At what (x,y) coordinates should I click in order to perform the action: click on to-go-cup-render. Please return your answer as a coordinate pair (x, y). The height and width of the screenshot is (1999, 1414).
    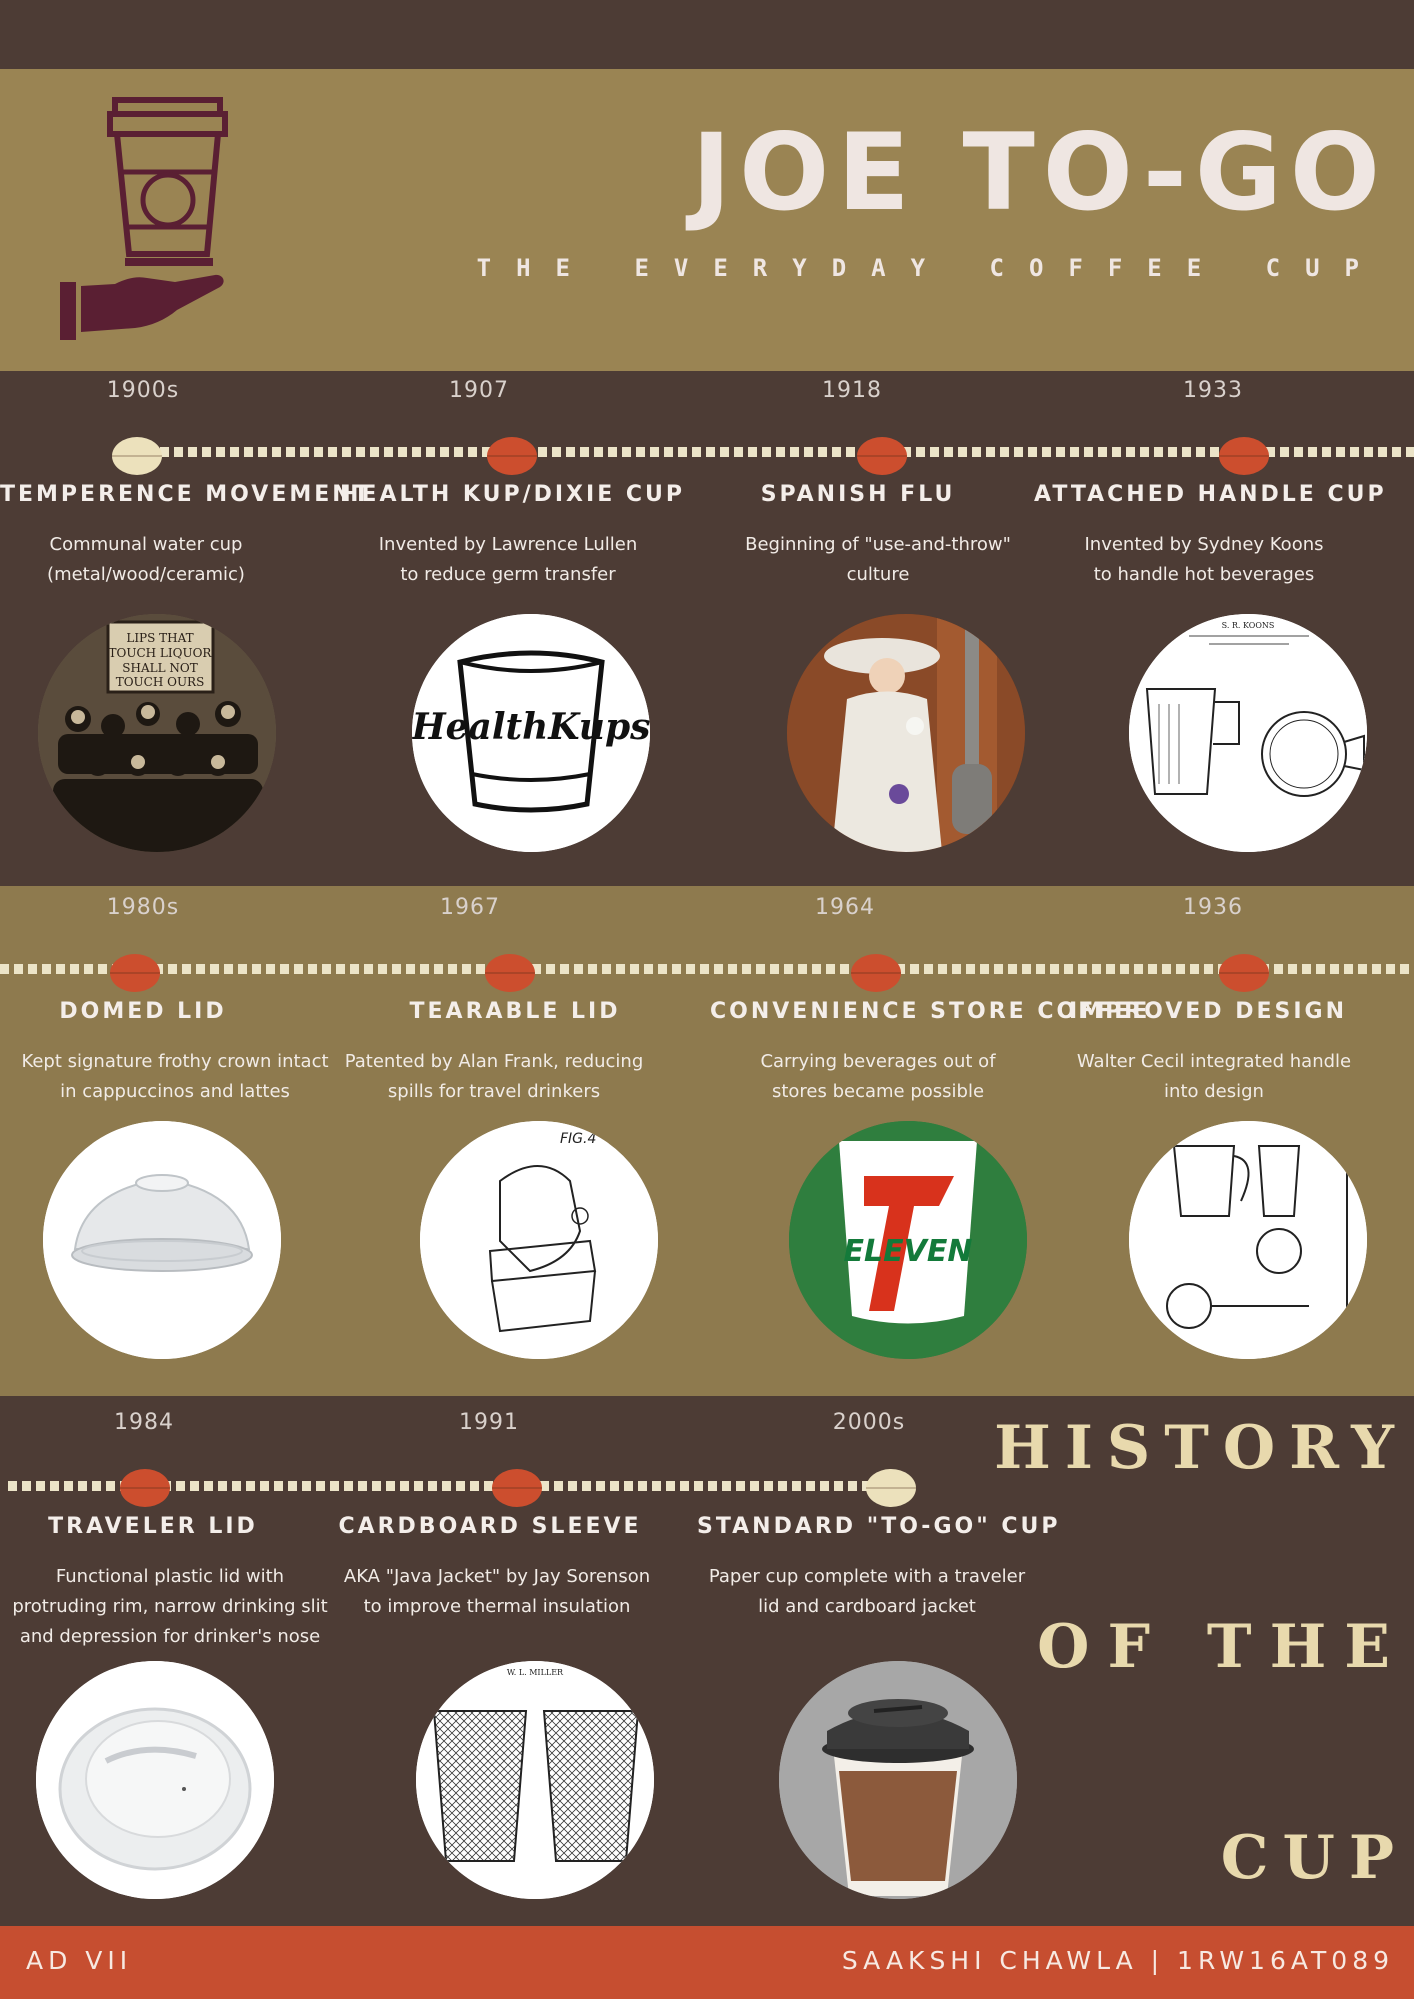
    Looking at the image, I should click on (898, 1780).